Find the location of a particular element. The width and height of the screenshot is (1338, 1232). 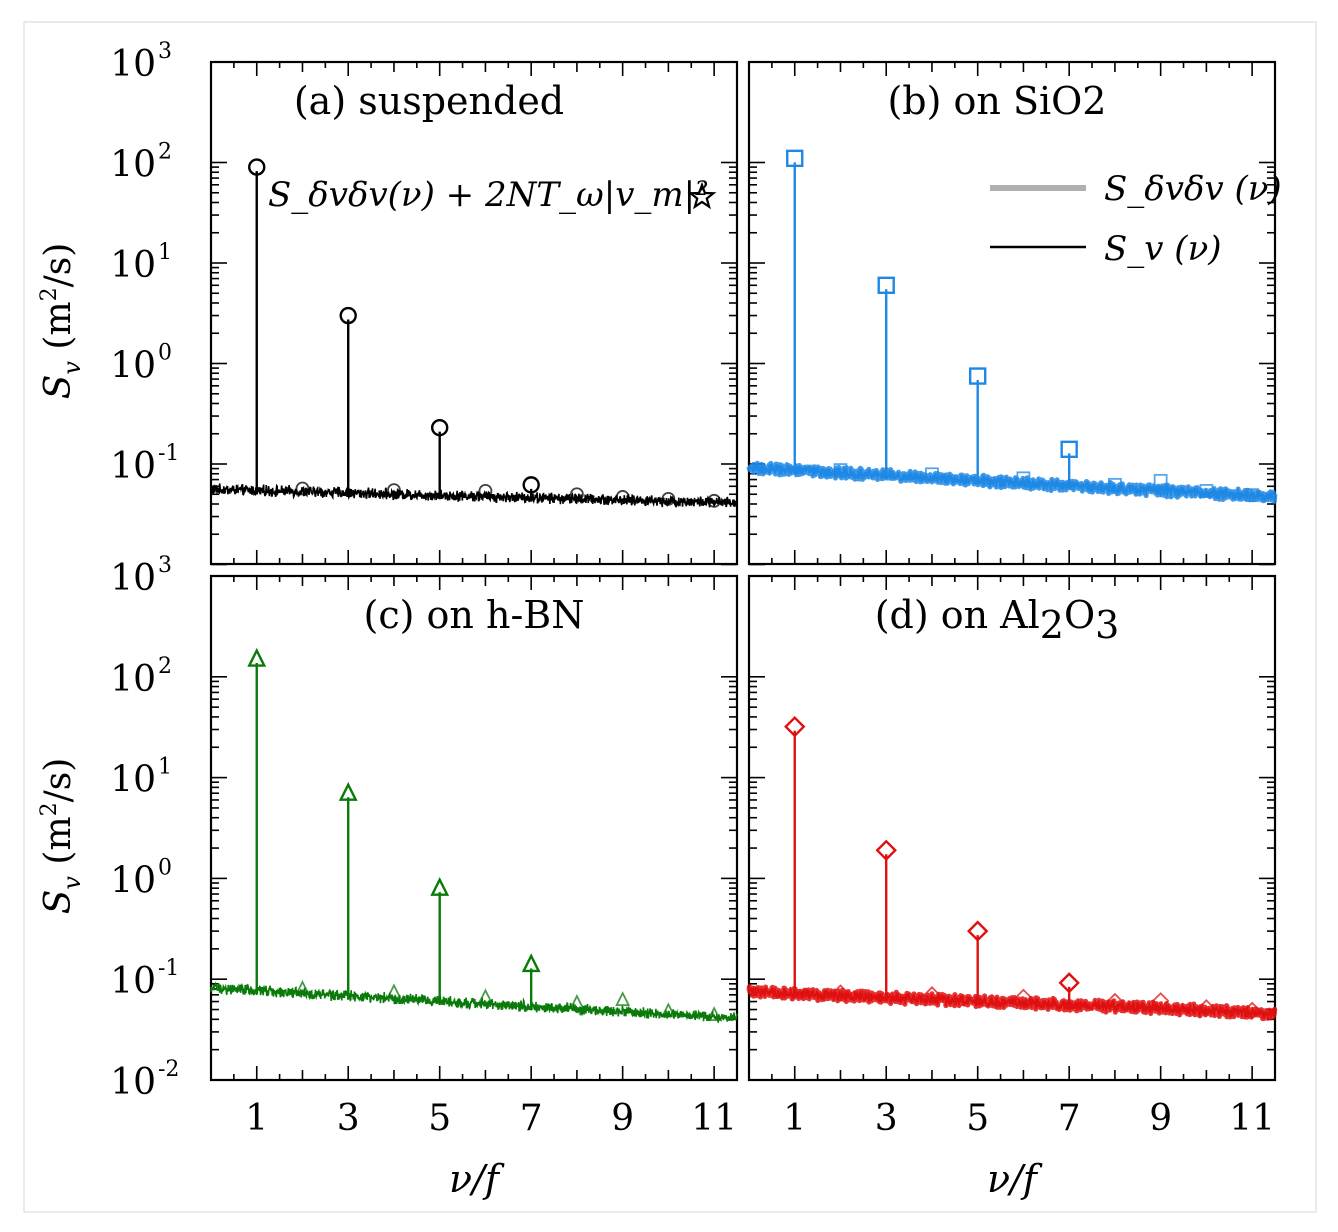

y-tick-label: 10 -1 is located at coordinates (144, 979).